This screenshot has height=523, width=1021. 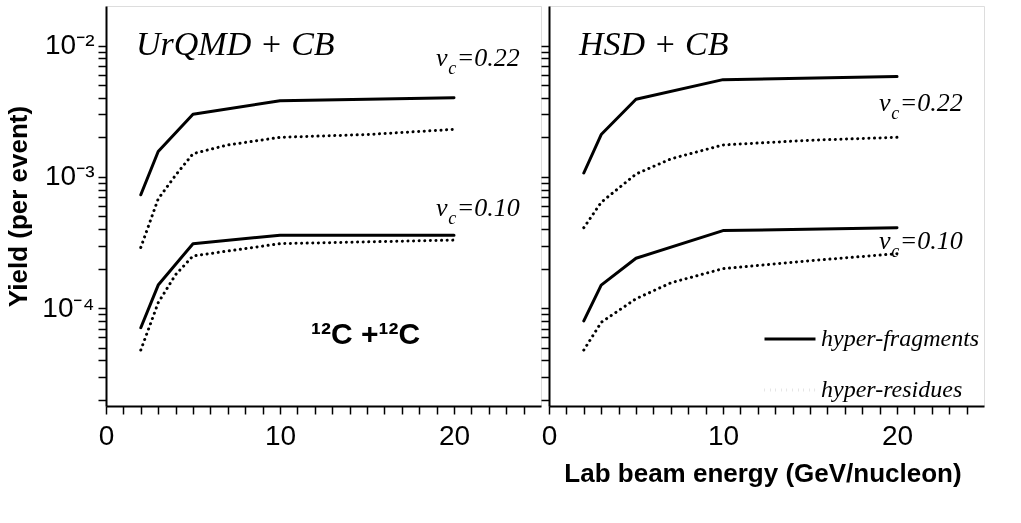 What do you see at coordinates (70, 176) in the screenshot?
I see `y-tick-label: 10⁻³` at bounding box center [70, 176].